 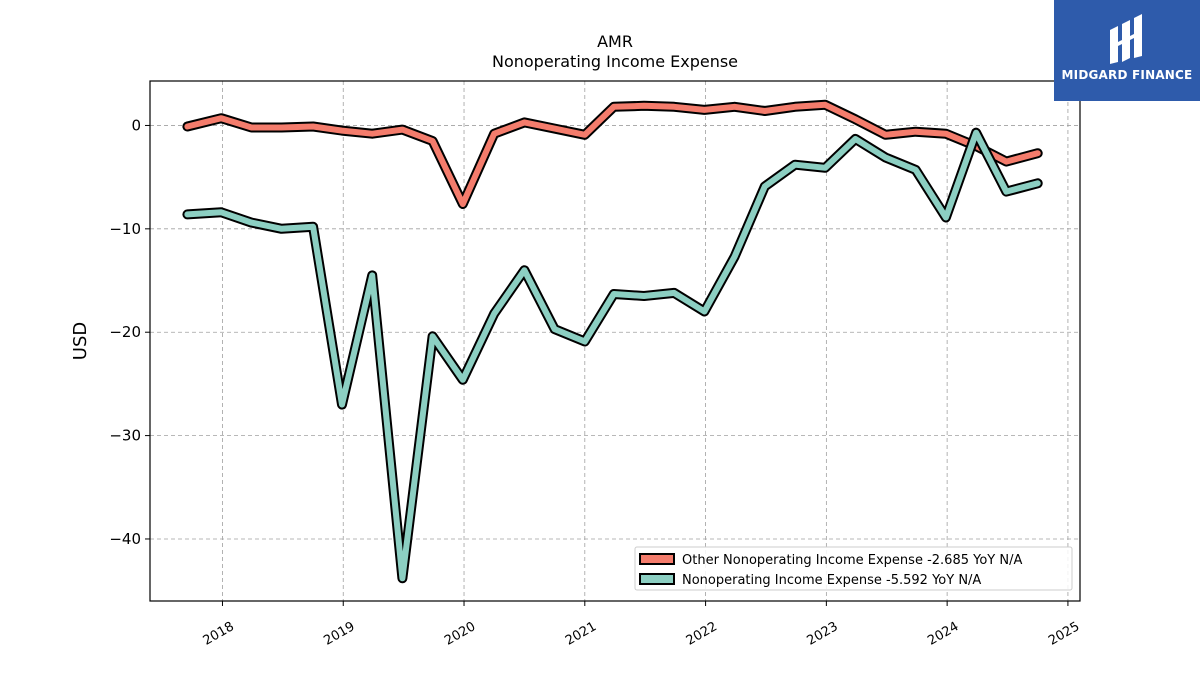 I want to click on chart-subtitle: Nonoperating Income Expense, so click(x=615, y=61).